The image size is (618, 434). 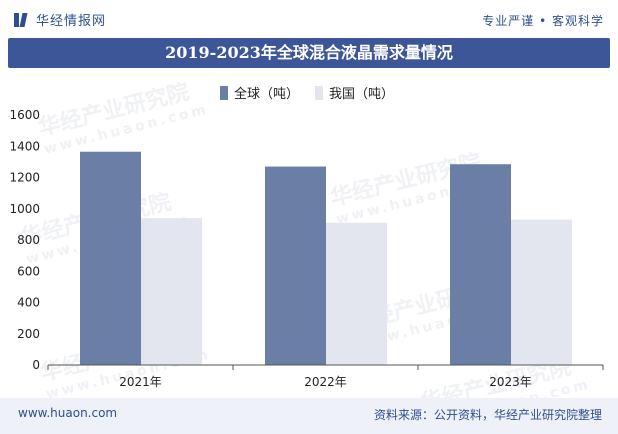 I want to click on footer: www.huaon.com 资料来源：公开资料，华经产业研究院整理, so click(x=309, y=416).